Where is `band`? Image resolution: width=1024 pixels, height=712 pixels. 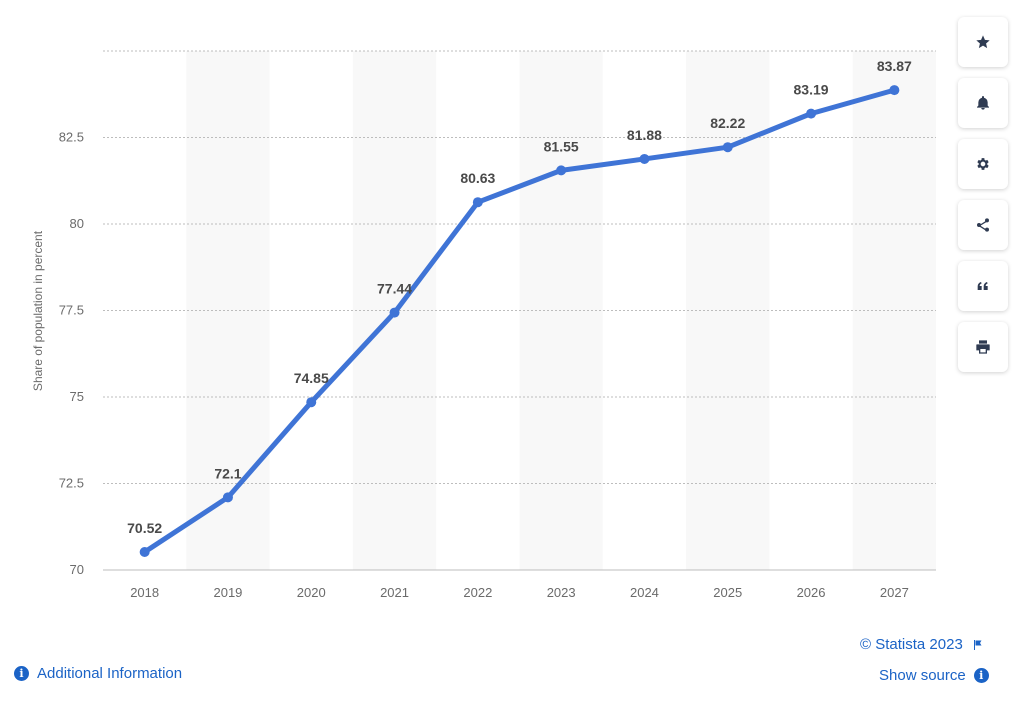
band is located at coordinates (894, 310).